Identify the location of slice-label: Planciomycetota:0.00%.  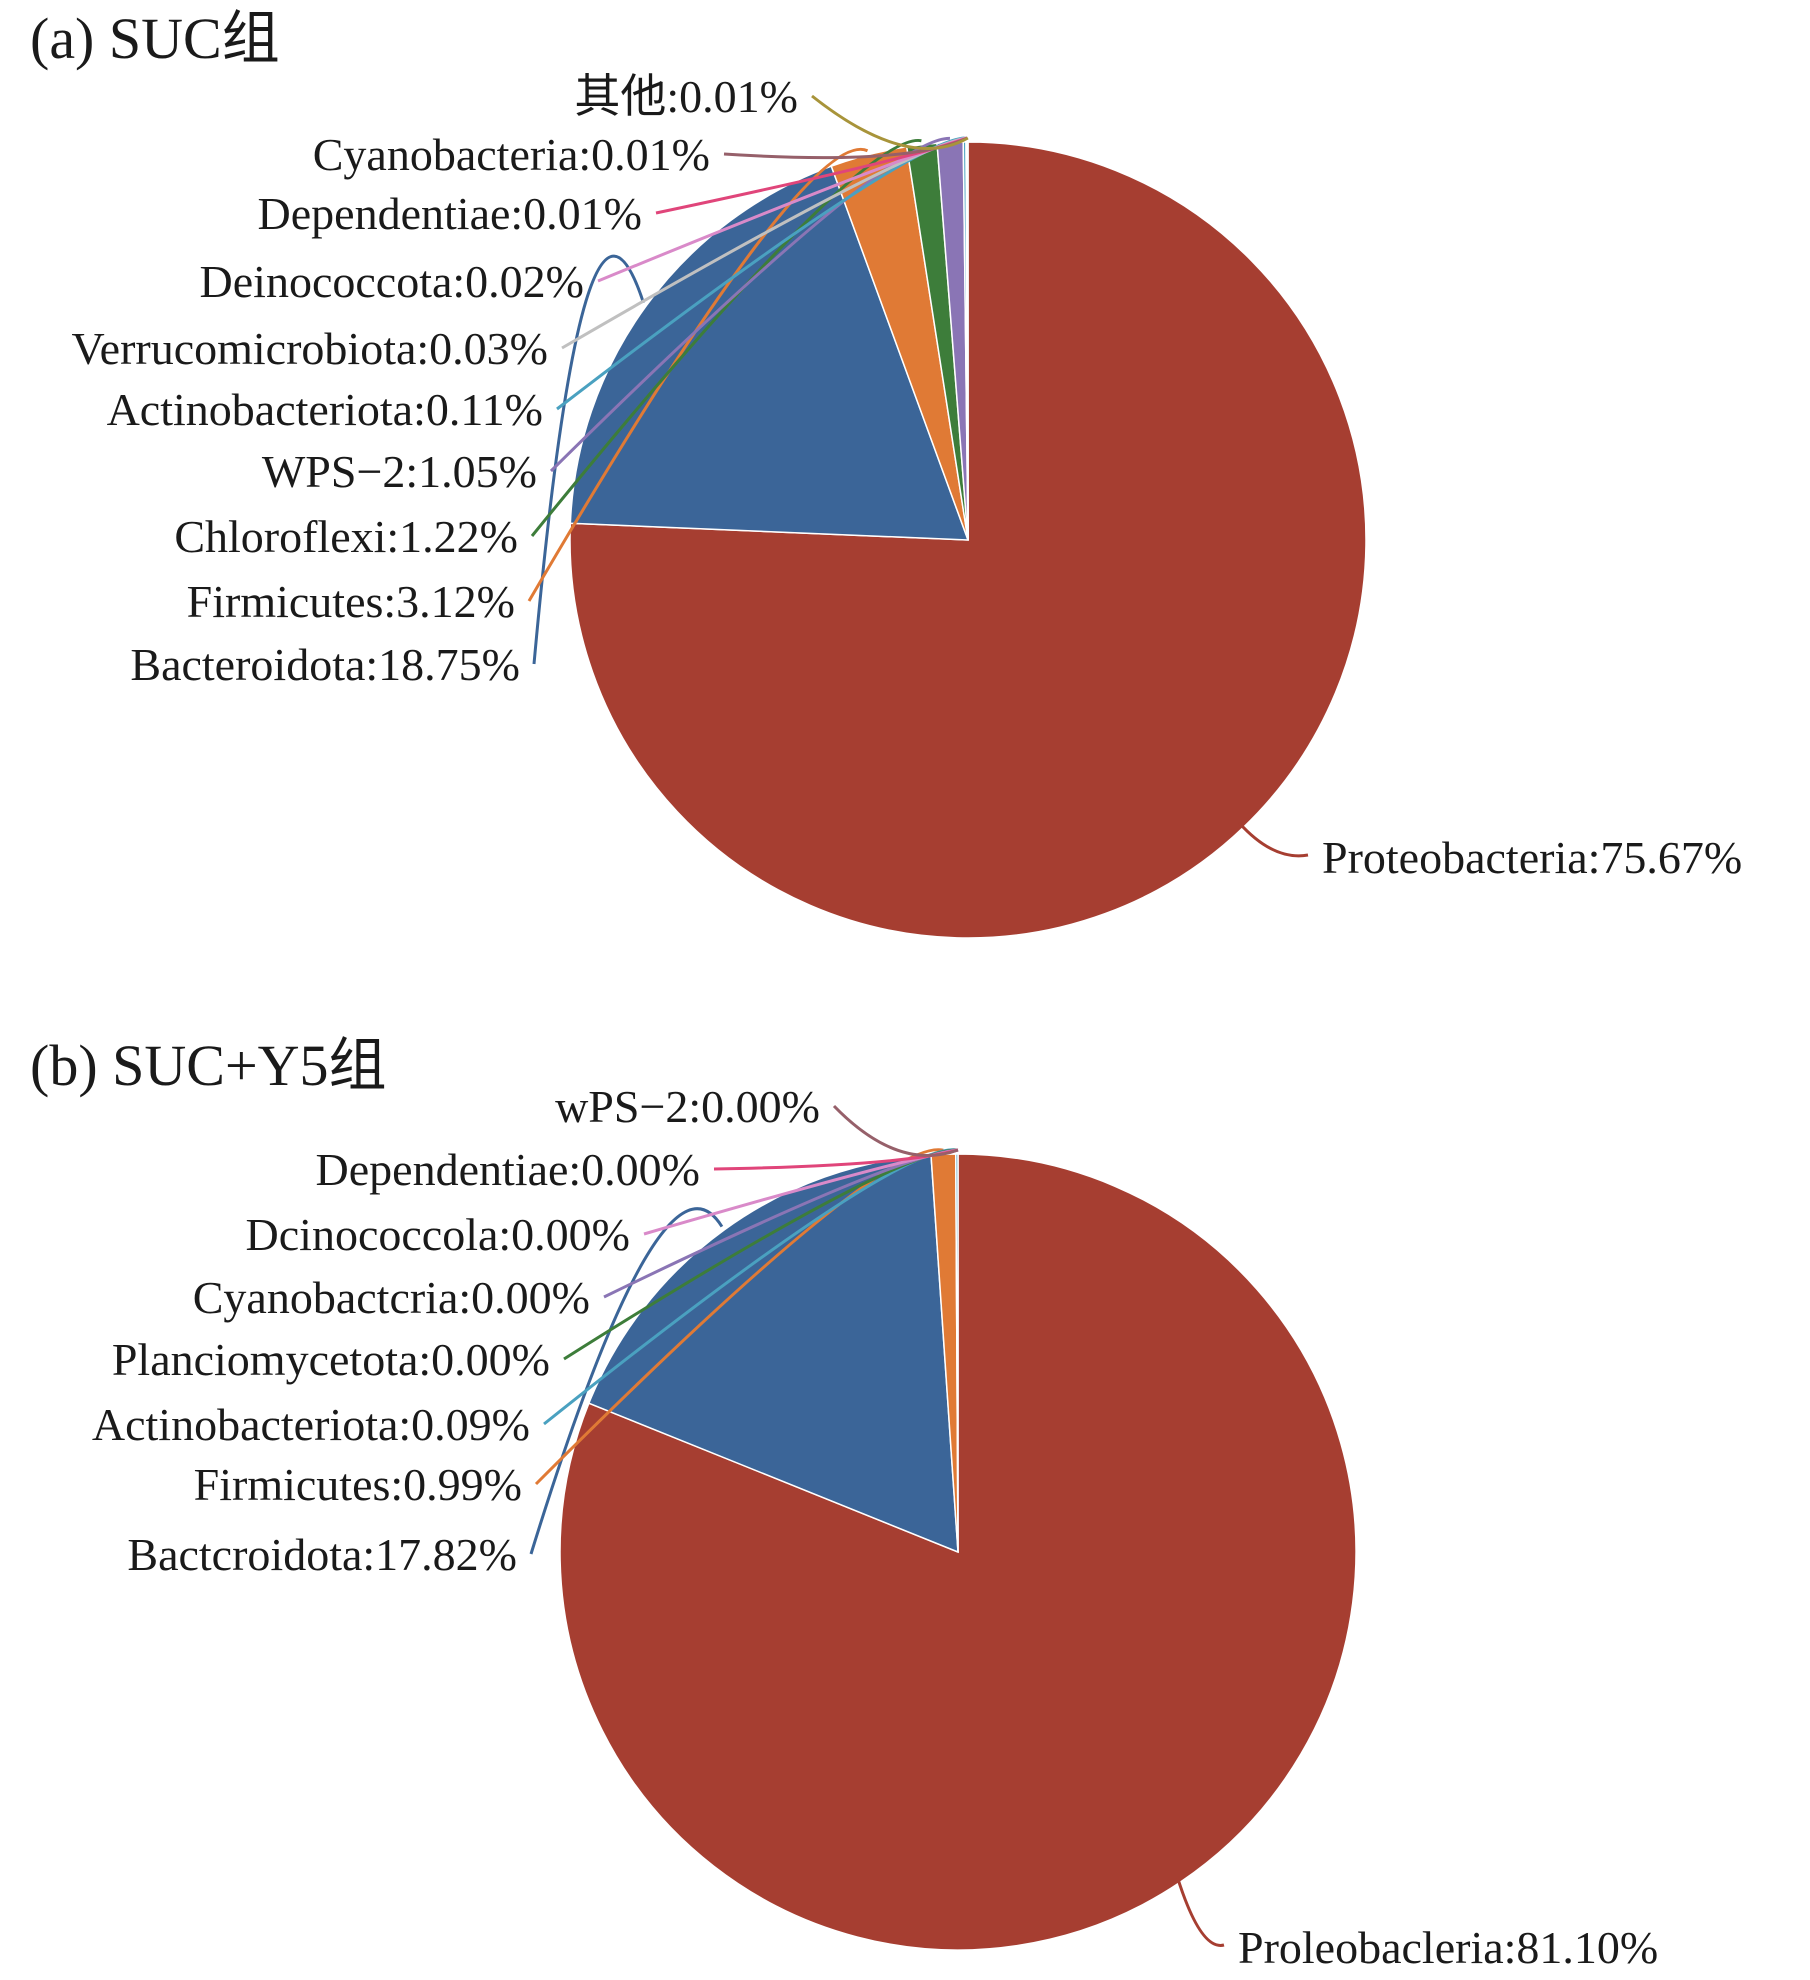
(331, 1359).